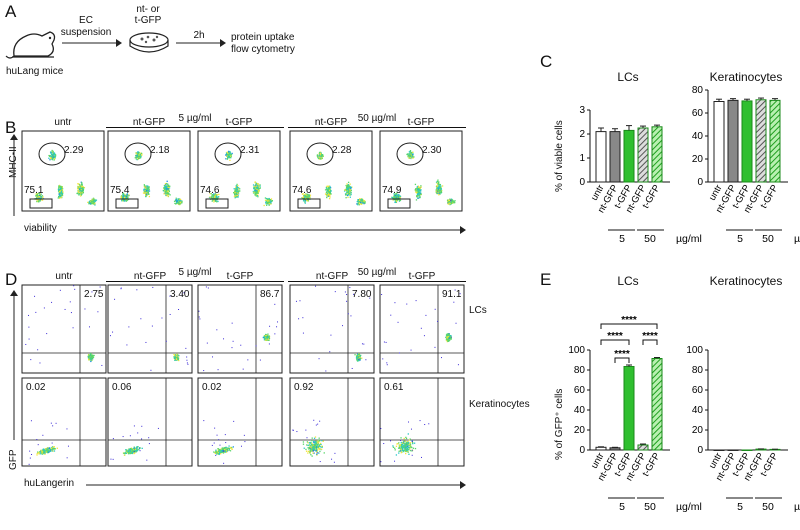 This screenshot has width=800, height=530. I want to click on y-axis-label: GFP, so click(13, 459).